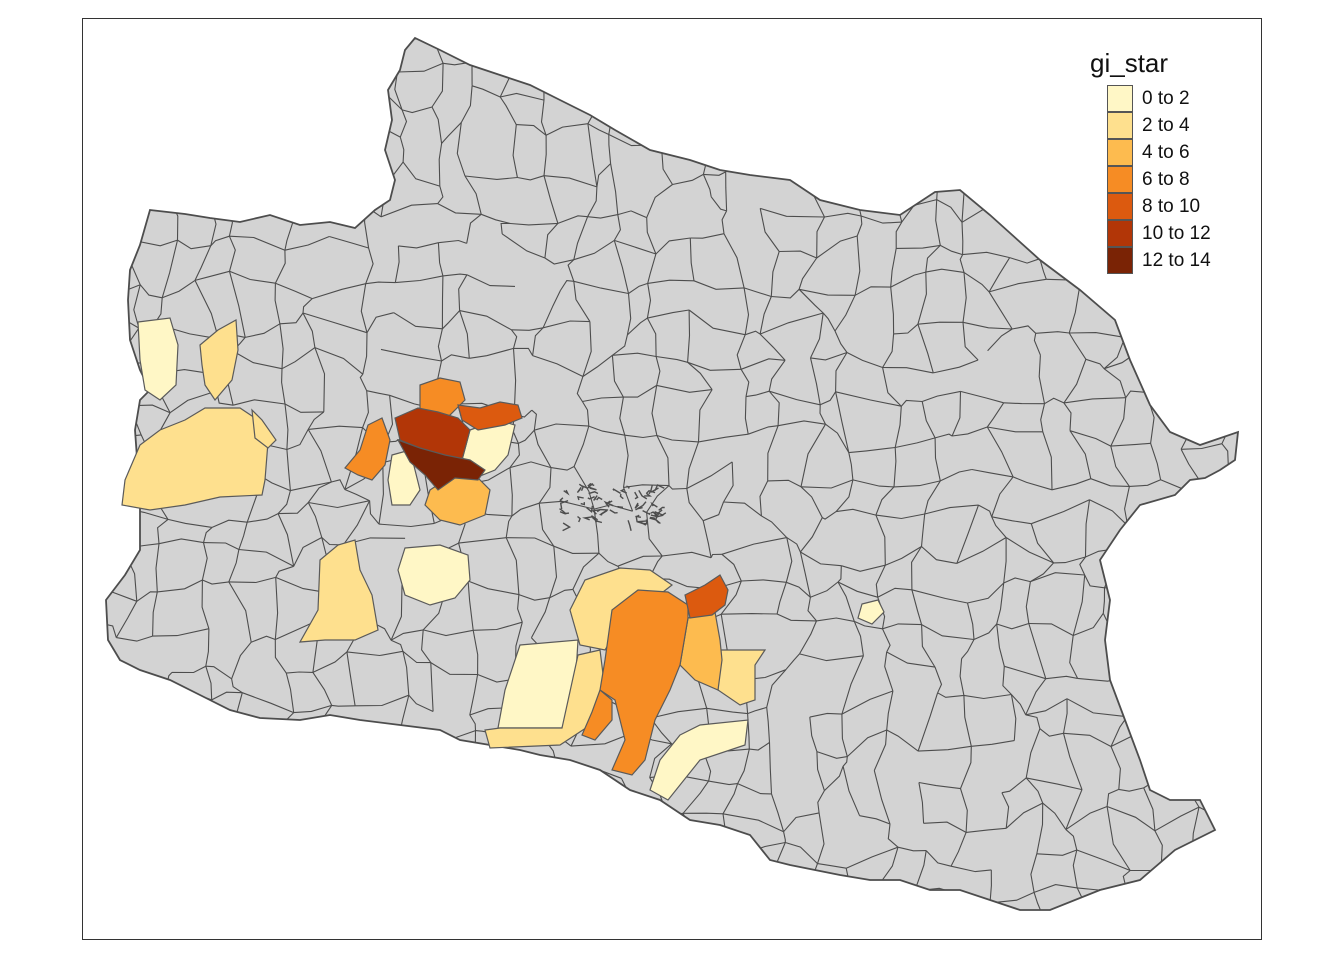 The width and height of the screenshot is (1344, 960). I want to click on legend-title: gi_star, so click(1129, 63).